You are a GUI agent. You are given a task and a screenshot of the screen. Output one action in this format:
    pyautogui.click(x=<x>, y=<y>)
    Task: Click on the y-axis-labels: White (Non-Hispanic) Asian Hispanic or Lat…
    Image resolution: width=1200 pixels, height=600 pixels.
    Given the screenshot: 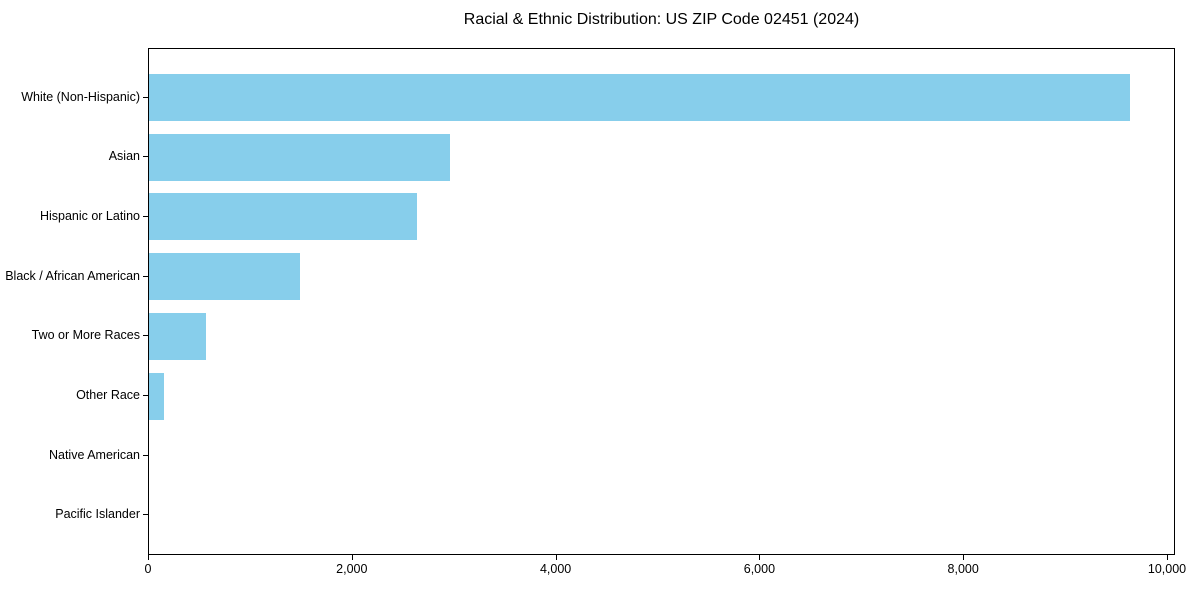 What is the action you would take?
    pyautogui.click(x=70, y=301)
    